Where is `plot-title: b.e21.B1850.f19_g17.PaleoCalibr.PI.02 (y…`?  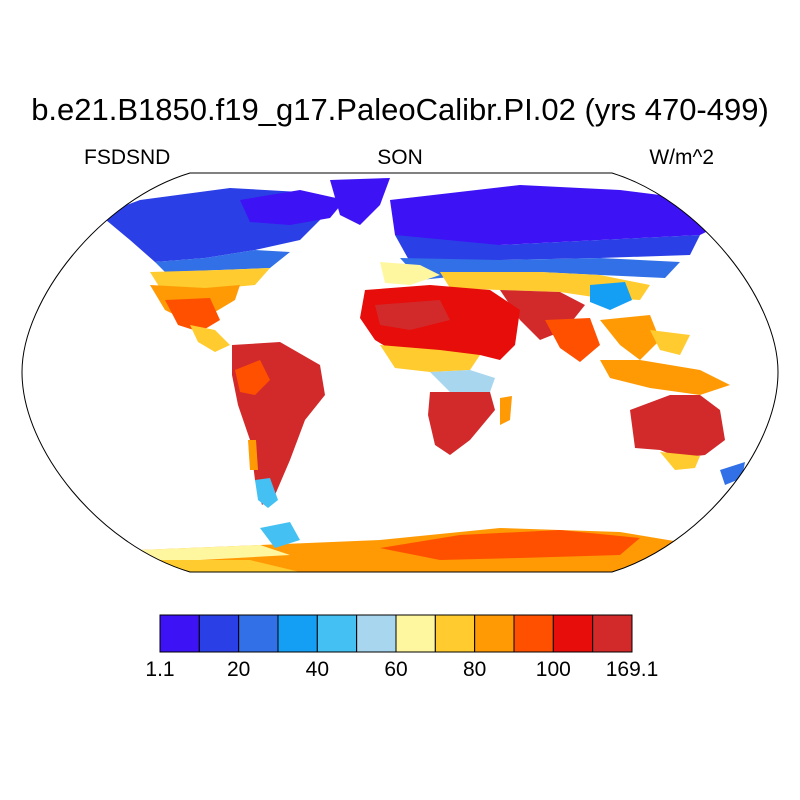
plot-title: b.e21.B1850.f19_g17.PaleoCalibr.PI.02 (y… is located at coordinates (400, 109).